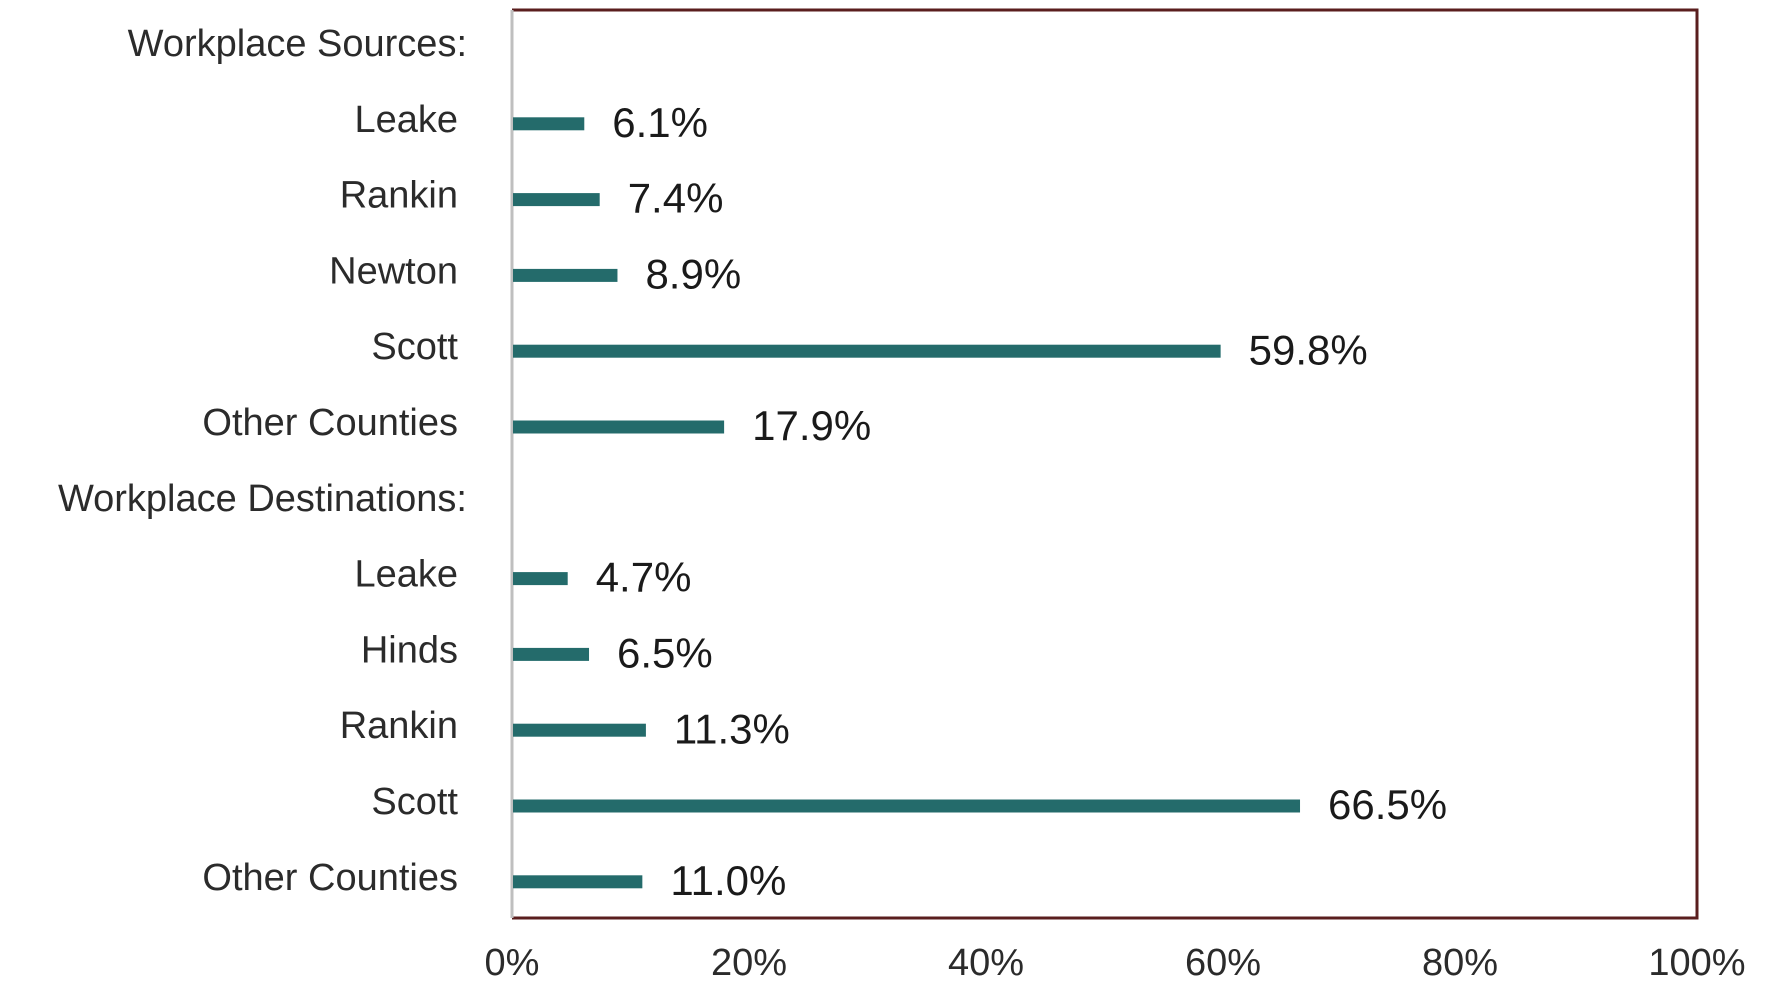 The width and height of the screenshot is (1767, 995). What do you see at coordinates (1696, 963) in the screenshot?
I see `x-tick-label: 100%` at bounding box center [1696, 963].